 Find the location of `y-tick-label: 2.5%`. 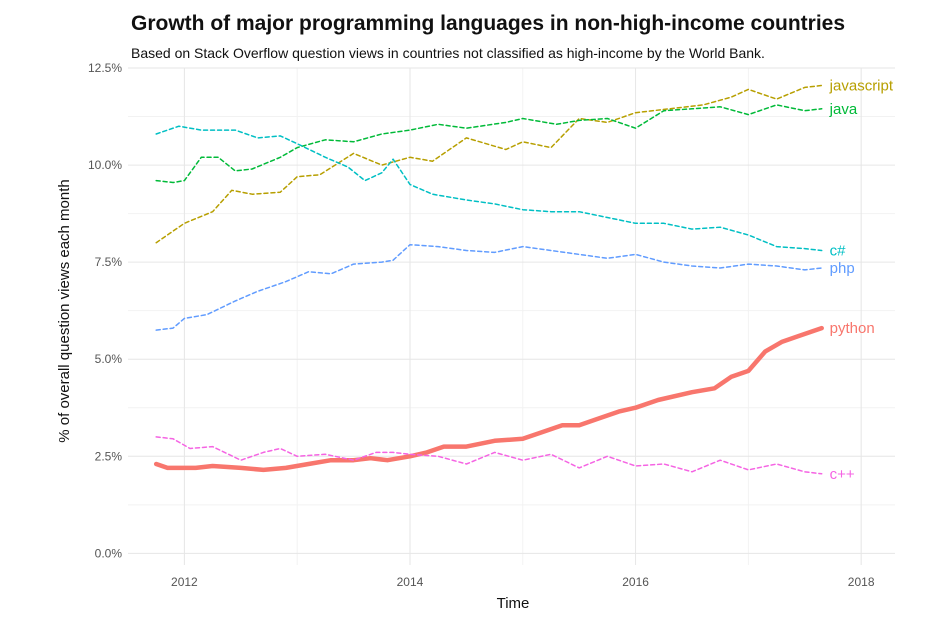

y-tick-label: 2.5% is located at coordinates (109, 456).